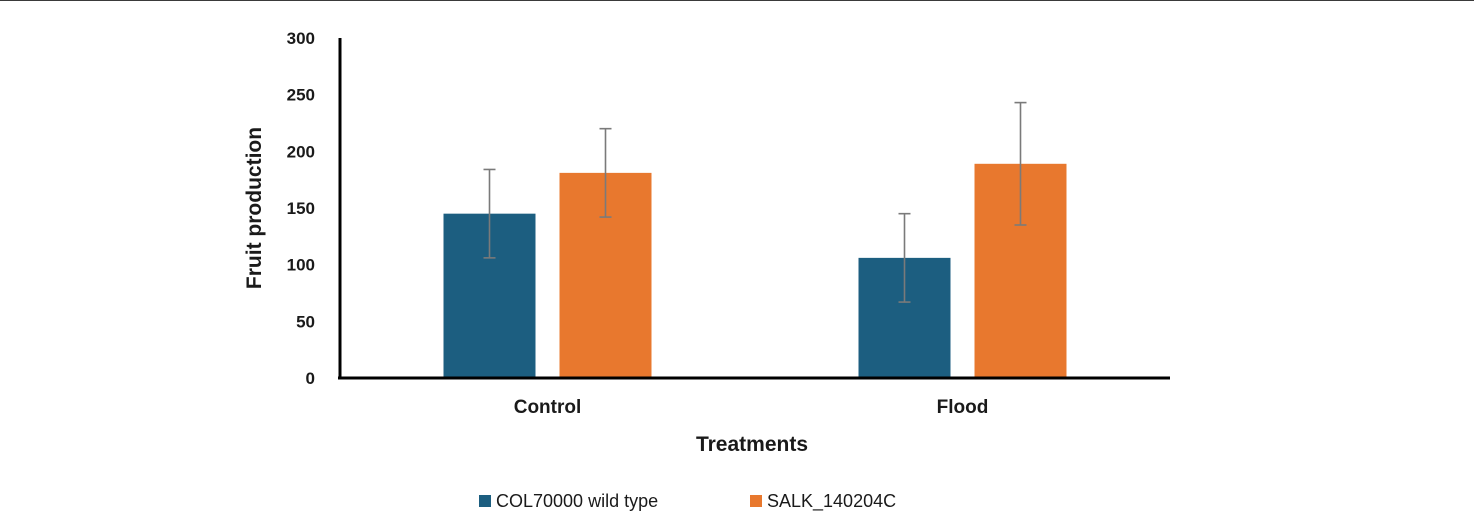 Image resolution: width=1474 pixels, height=520 pixels. What do you see at coordinates (301, 151) in the screenshot?
I see `y-tick-label: 200` at bounding box center [301, 151].